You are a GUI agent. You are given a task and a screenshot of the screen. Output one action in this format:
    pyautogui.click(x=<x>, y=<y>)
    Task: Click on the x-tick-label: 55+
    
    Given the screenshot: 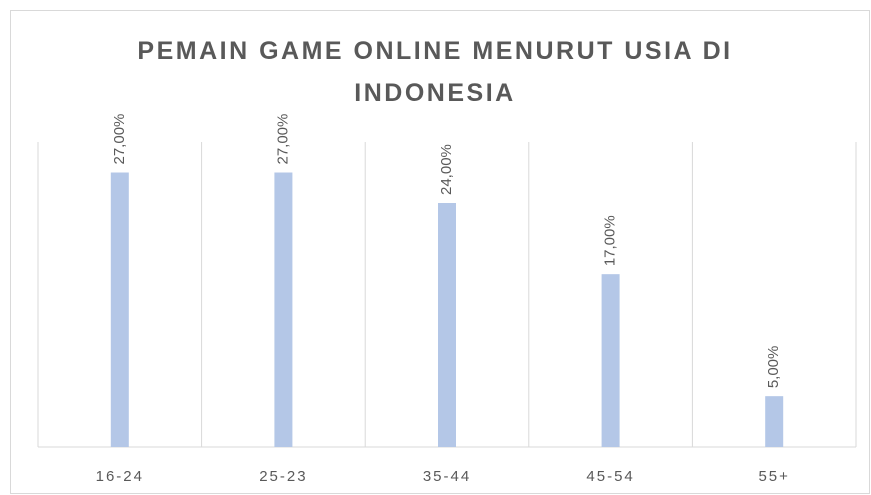 What is the action you would take?
    pyautogui.click(x=773, y=476)
    